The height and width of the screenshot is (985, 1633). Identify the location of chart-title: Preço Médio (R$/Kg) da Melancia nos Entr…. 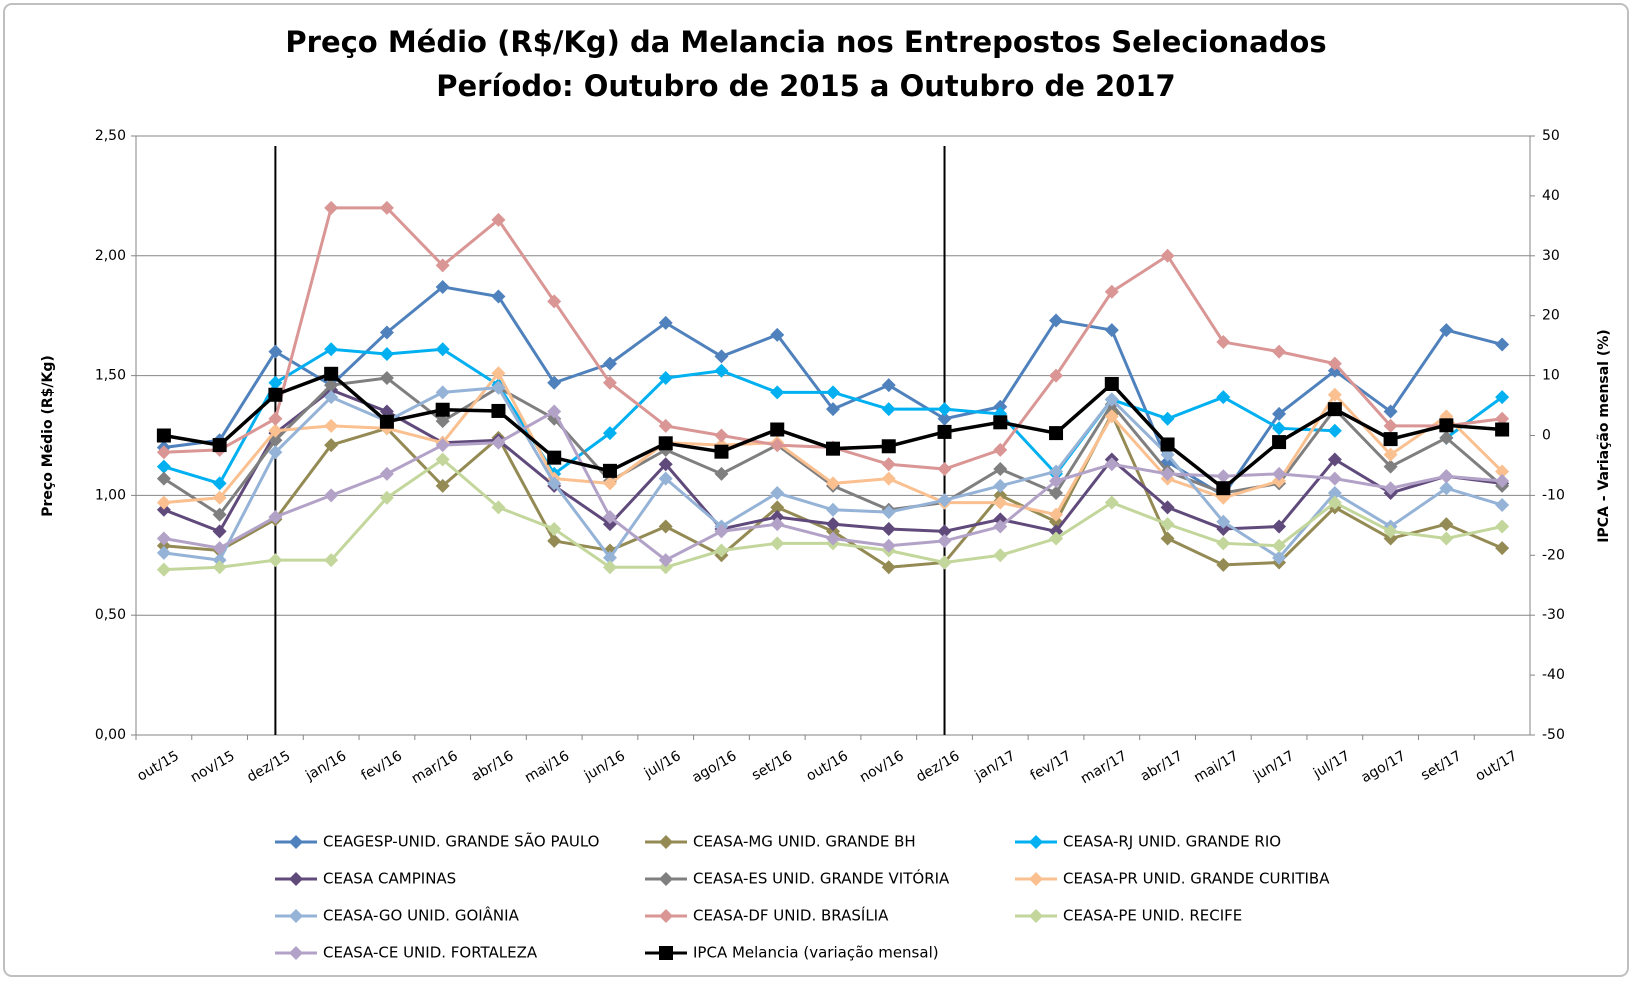
(805, 42).